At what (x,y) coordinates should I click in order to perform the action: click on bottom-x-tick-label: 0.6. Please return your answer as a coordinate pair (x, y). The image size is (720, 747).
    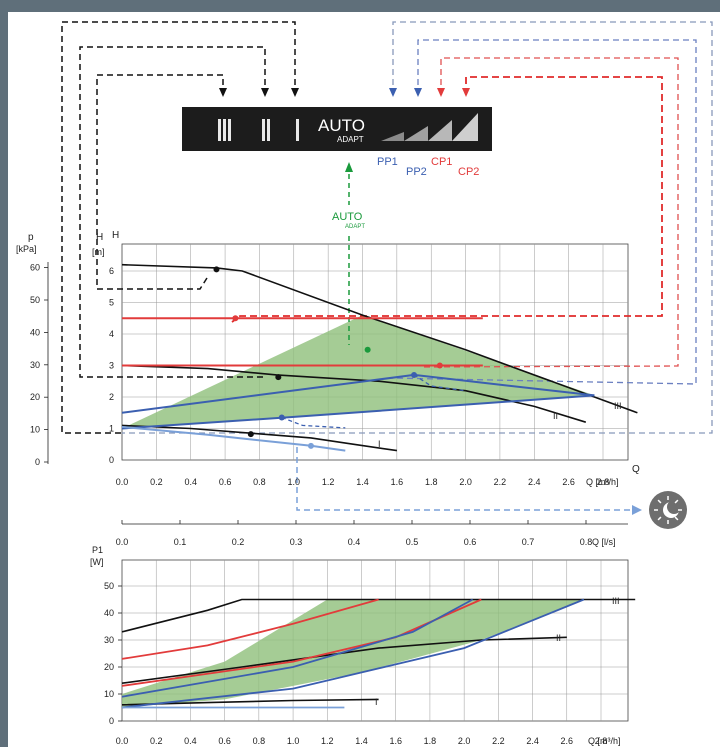
    Looking at the image, I should click on (224, 741).